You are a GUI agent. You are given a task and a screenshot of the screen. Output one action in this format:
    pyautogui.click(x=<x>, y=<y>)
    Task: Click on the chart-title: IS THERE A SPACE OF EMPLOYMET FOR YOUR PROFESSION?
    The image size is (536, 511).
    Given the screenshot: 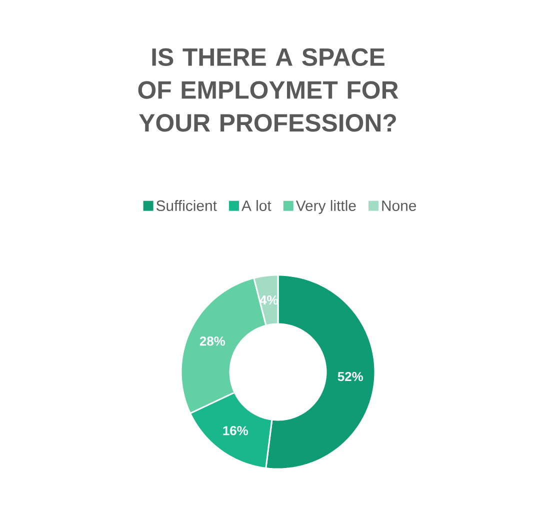 What is the action you would take?
    pyautogui.click(x=268, y=90)
    